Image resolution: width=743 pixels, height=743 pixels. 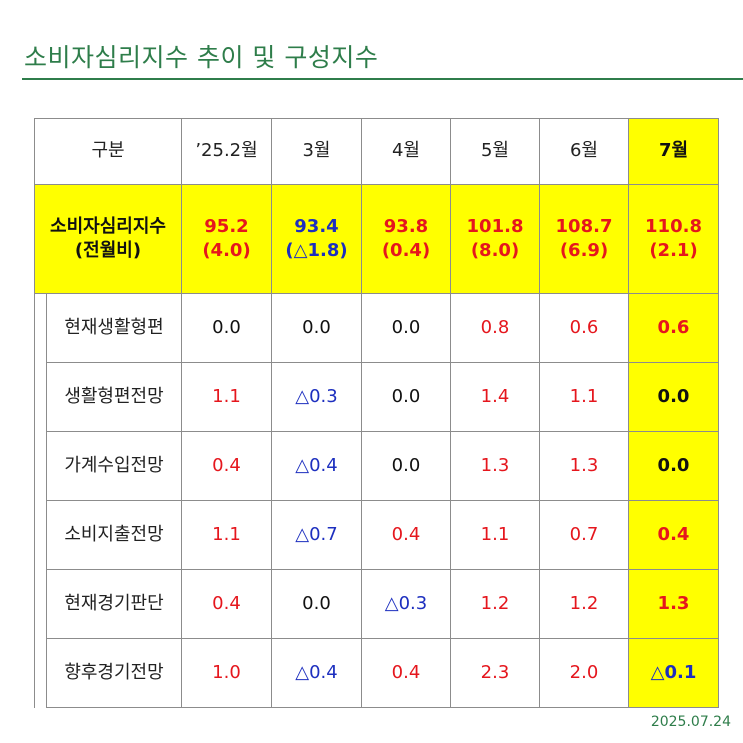 What do you see at coordinates (673, 673) in the screenshot?
I see `sub-index-value-current: △0.1` at bounding box center [673, 673].